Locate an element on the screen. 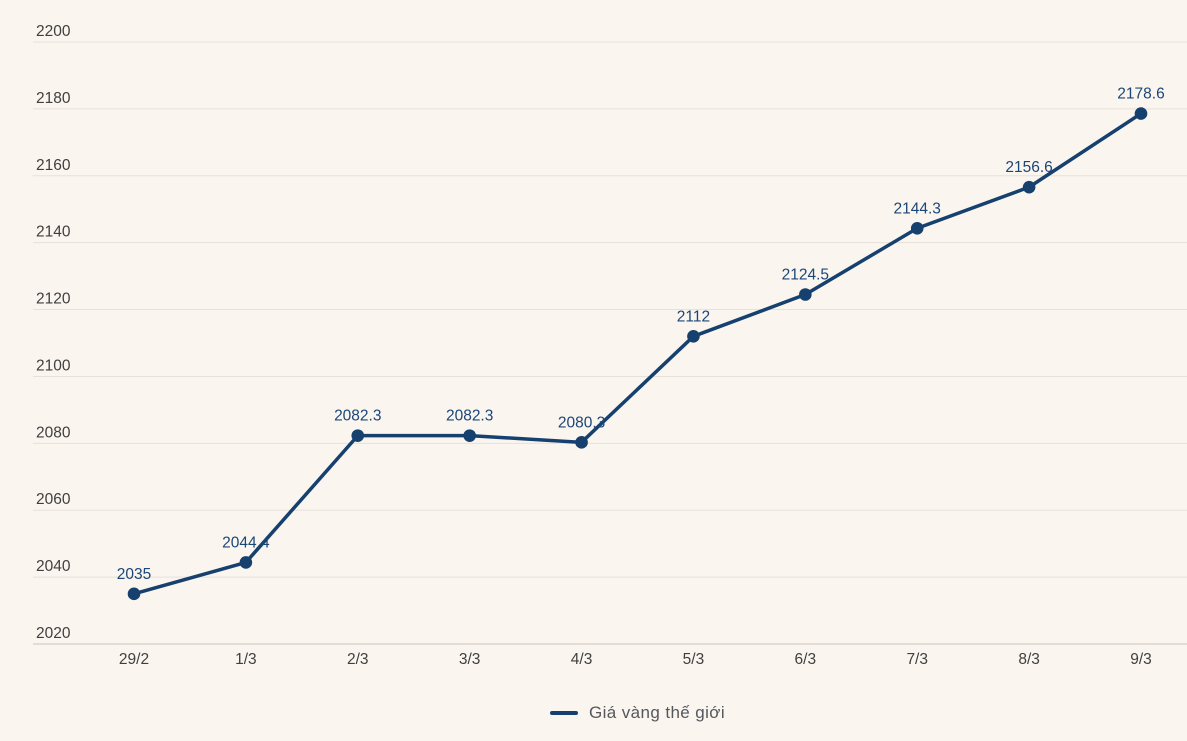 The width and height of the screenshot is (1187, 741). x-tick-label: 5/3 is located at coordinates (694, 659).